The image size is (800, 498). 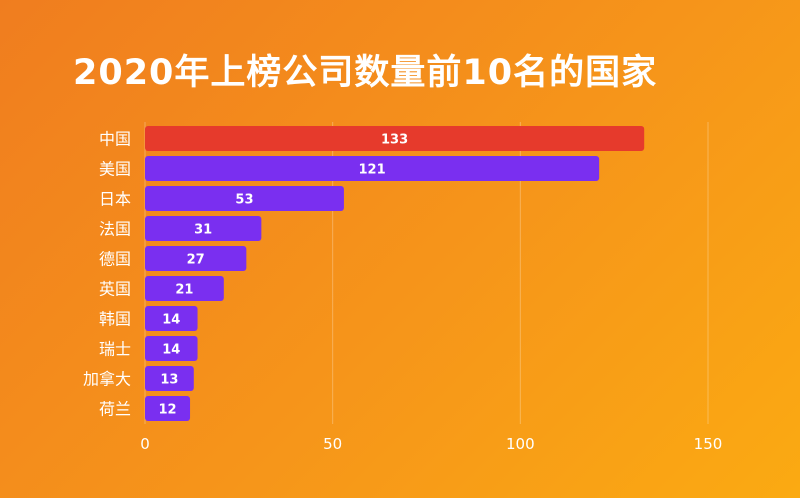 I want to click on x-tick-label: 50, so click(x=332, y=444).